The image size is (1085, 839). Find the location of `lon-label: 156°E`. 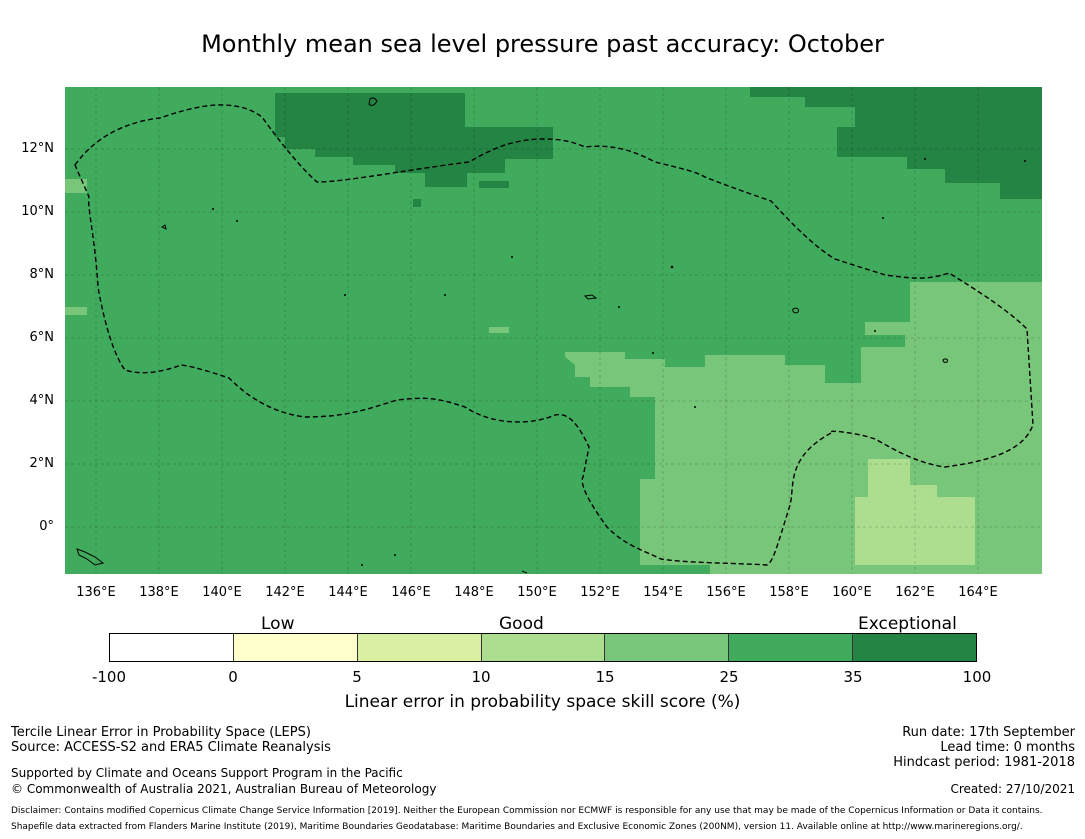

lon-label: 156°E is located at coordinates (726, 592).